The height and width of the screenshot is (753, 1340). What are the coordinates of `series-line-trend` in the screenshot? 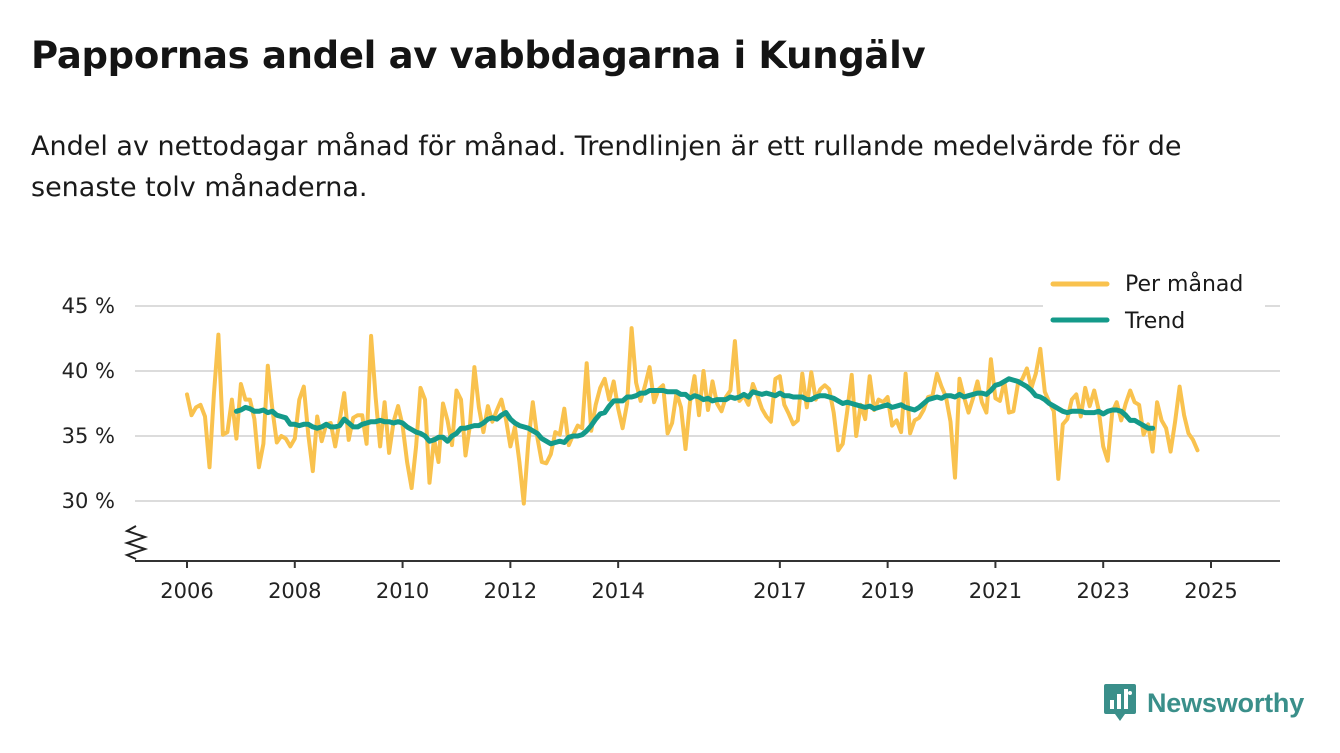 It's located at (694, 411).